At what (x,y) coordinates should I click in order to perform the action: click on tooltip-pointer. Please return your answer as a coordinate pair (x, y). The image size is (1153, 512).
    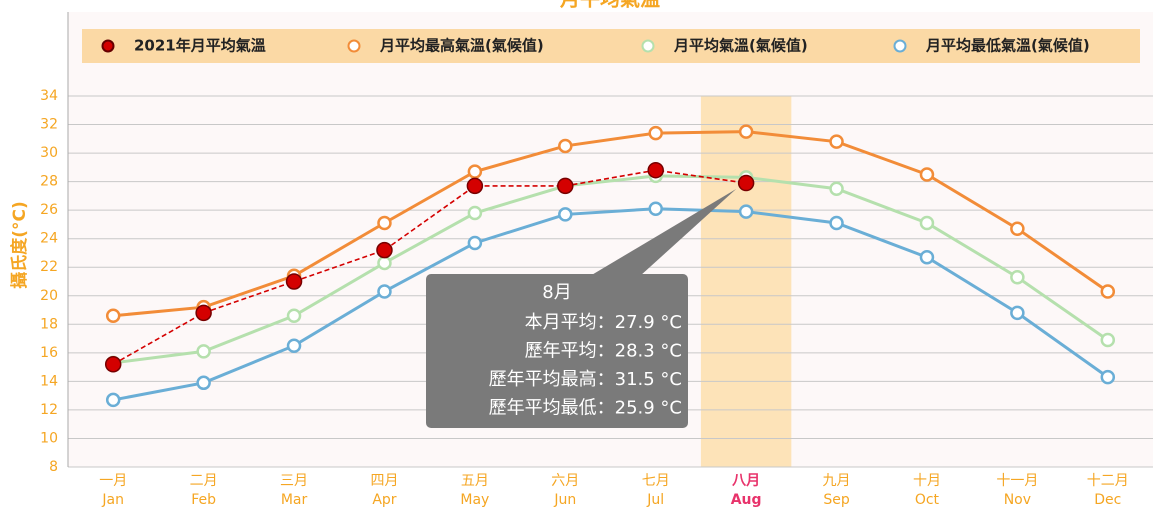
    Looking at the image, I should click on (663, 232).